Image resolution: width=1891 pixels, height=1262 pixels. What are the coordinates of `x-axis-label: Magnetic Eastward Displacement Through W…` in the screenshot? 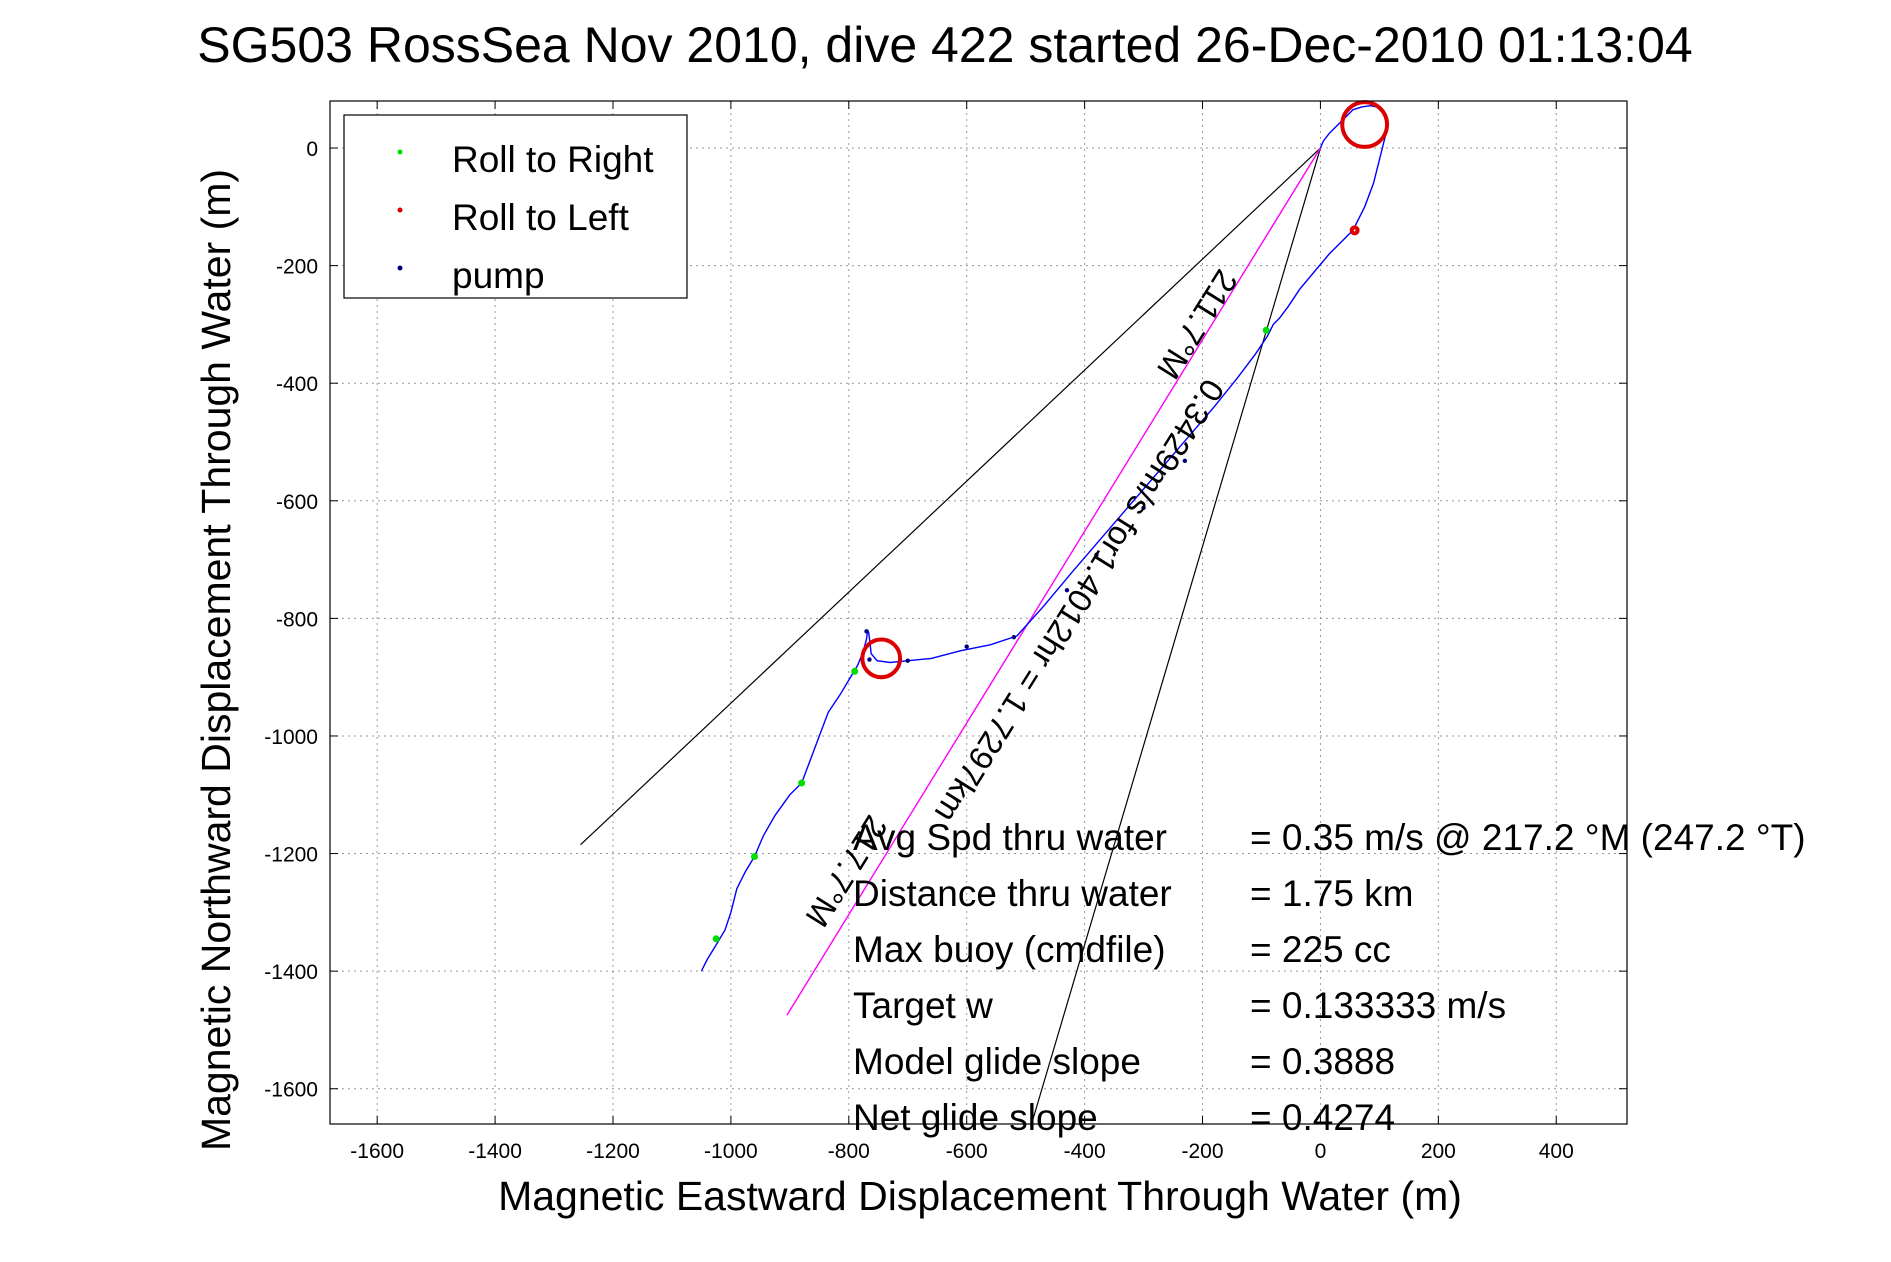 It's located at (980, 1196).